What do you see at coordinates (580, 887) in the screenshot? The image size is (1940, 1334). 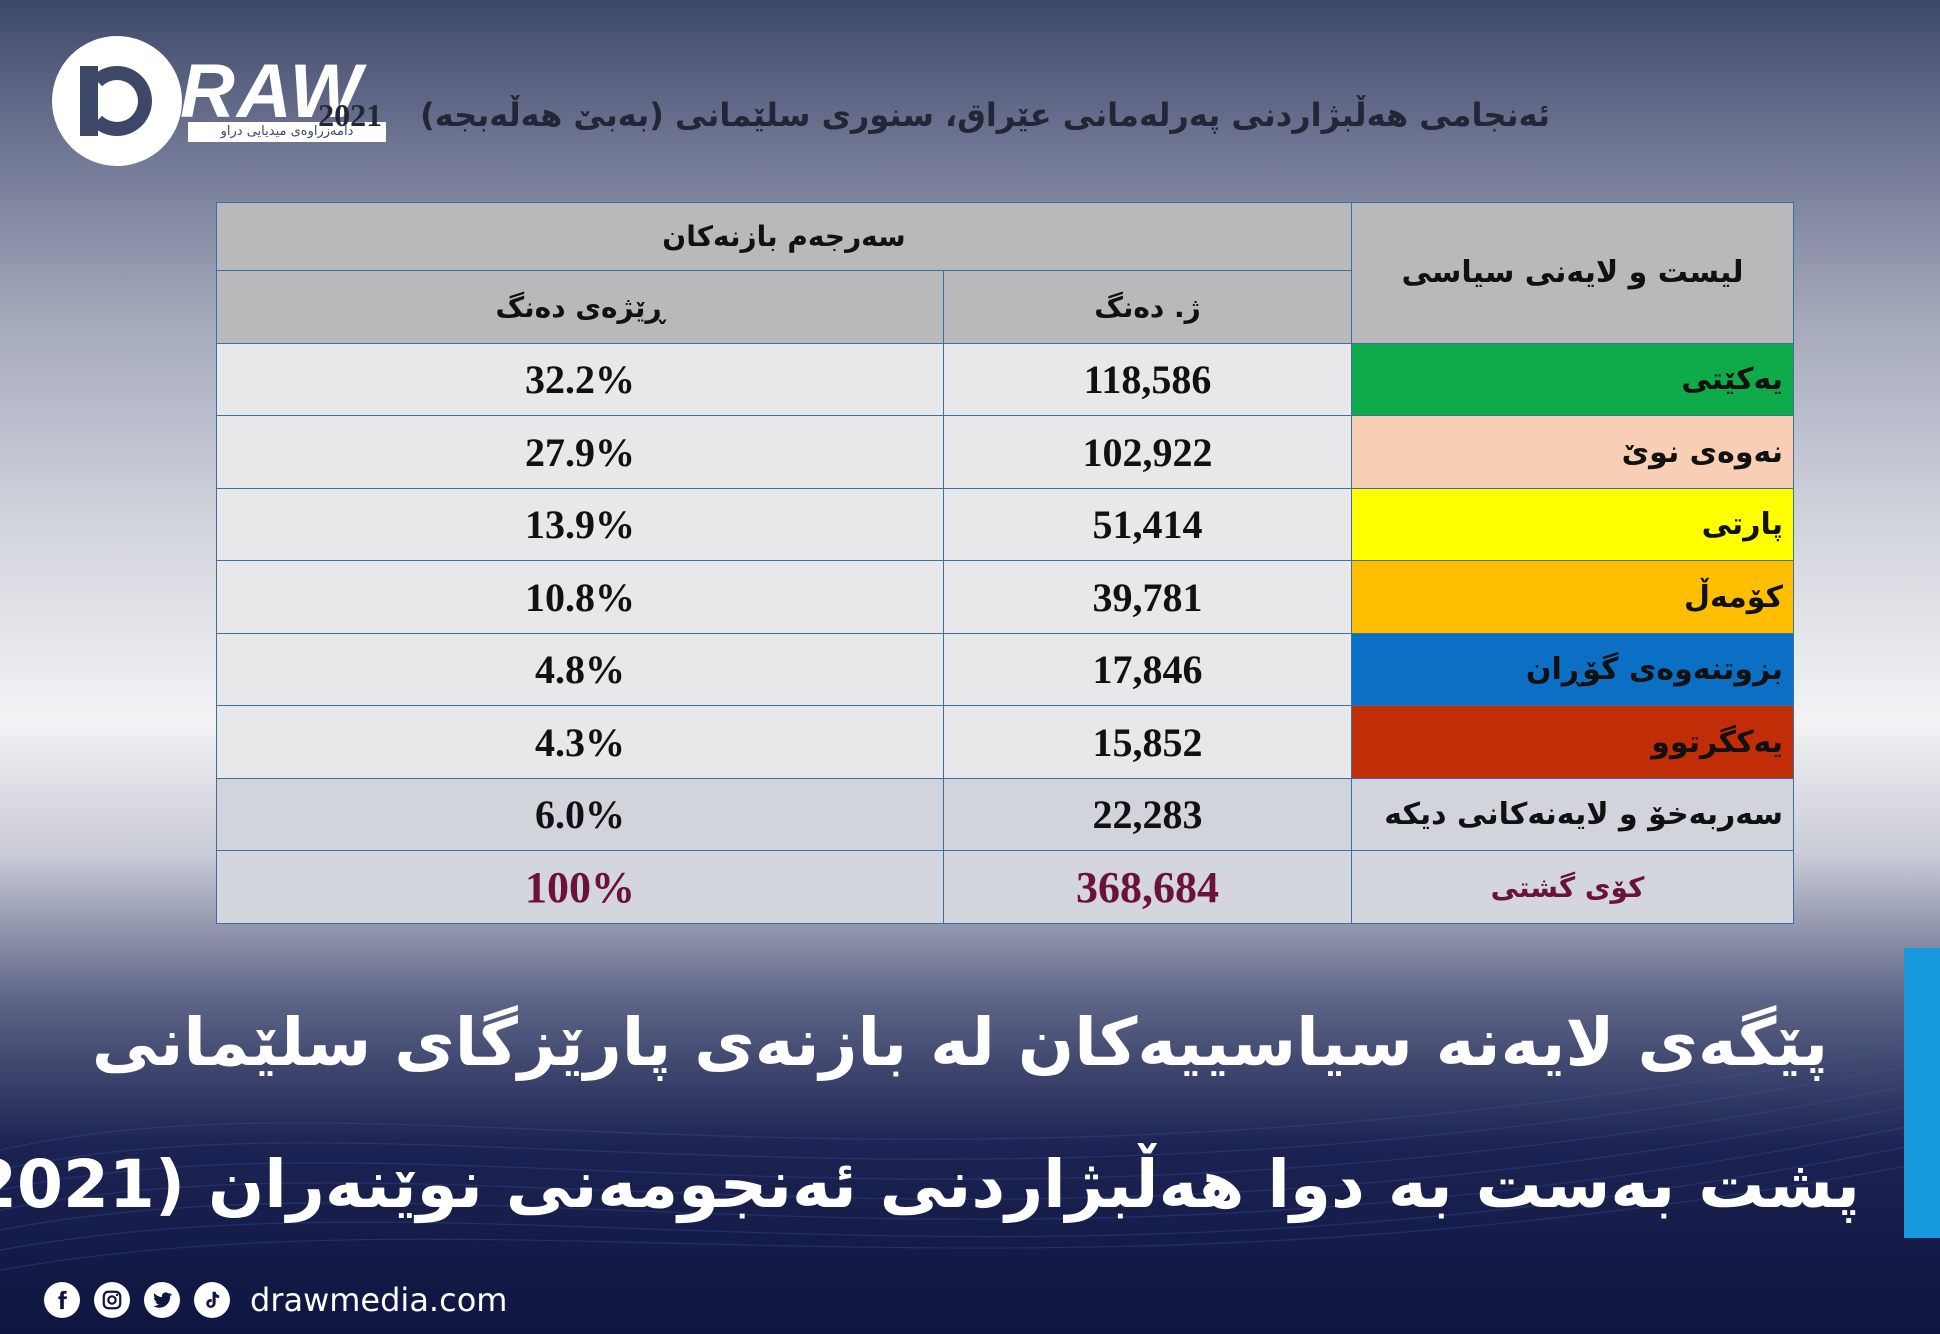 I see `total-ratio-cell: 100%` at bounding box center [580, 887].